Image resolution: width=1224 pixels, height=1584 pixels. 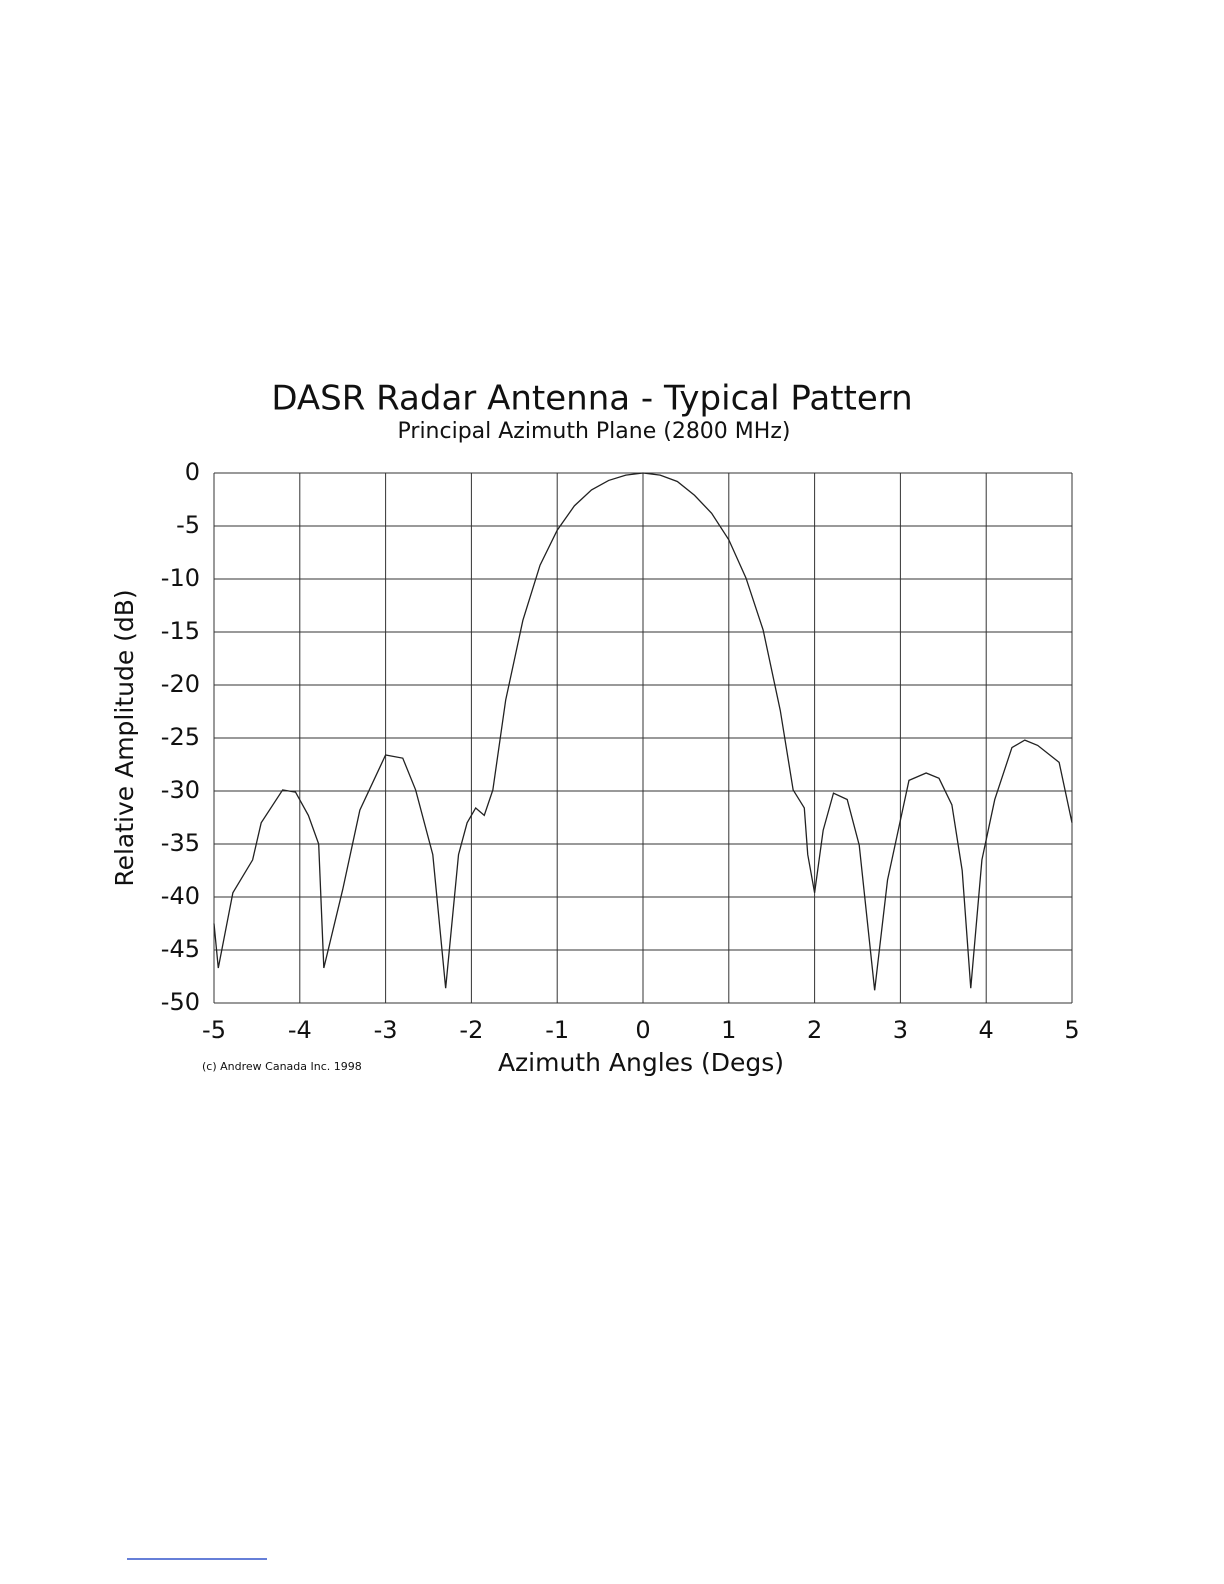 I want to click on x-axis-label: Azimuth Angles (Degs), so click(x=641, y=1062).